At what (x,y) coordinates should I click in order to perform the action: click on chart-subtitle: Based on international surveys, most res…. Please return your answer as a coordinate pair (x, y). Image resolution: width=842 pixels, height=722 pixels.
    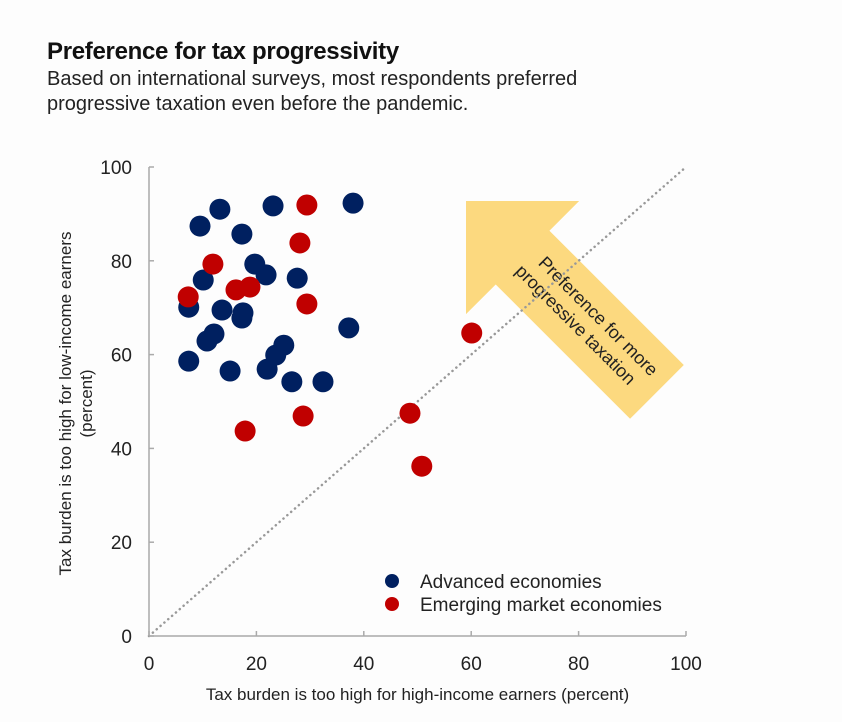
    Looking at the image, I should click on (397, 92).